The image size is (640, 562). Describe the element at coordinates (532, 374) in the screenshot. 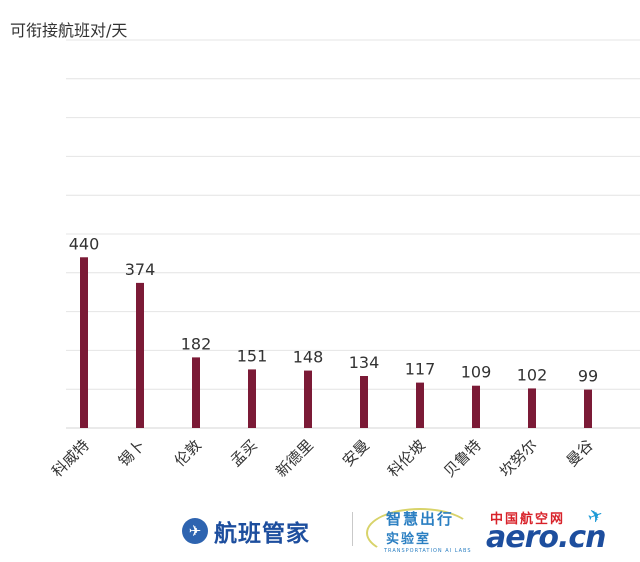

I see `data-label: 102` at that location.